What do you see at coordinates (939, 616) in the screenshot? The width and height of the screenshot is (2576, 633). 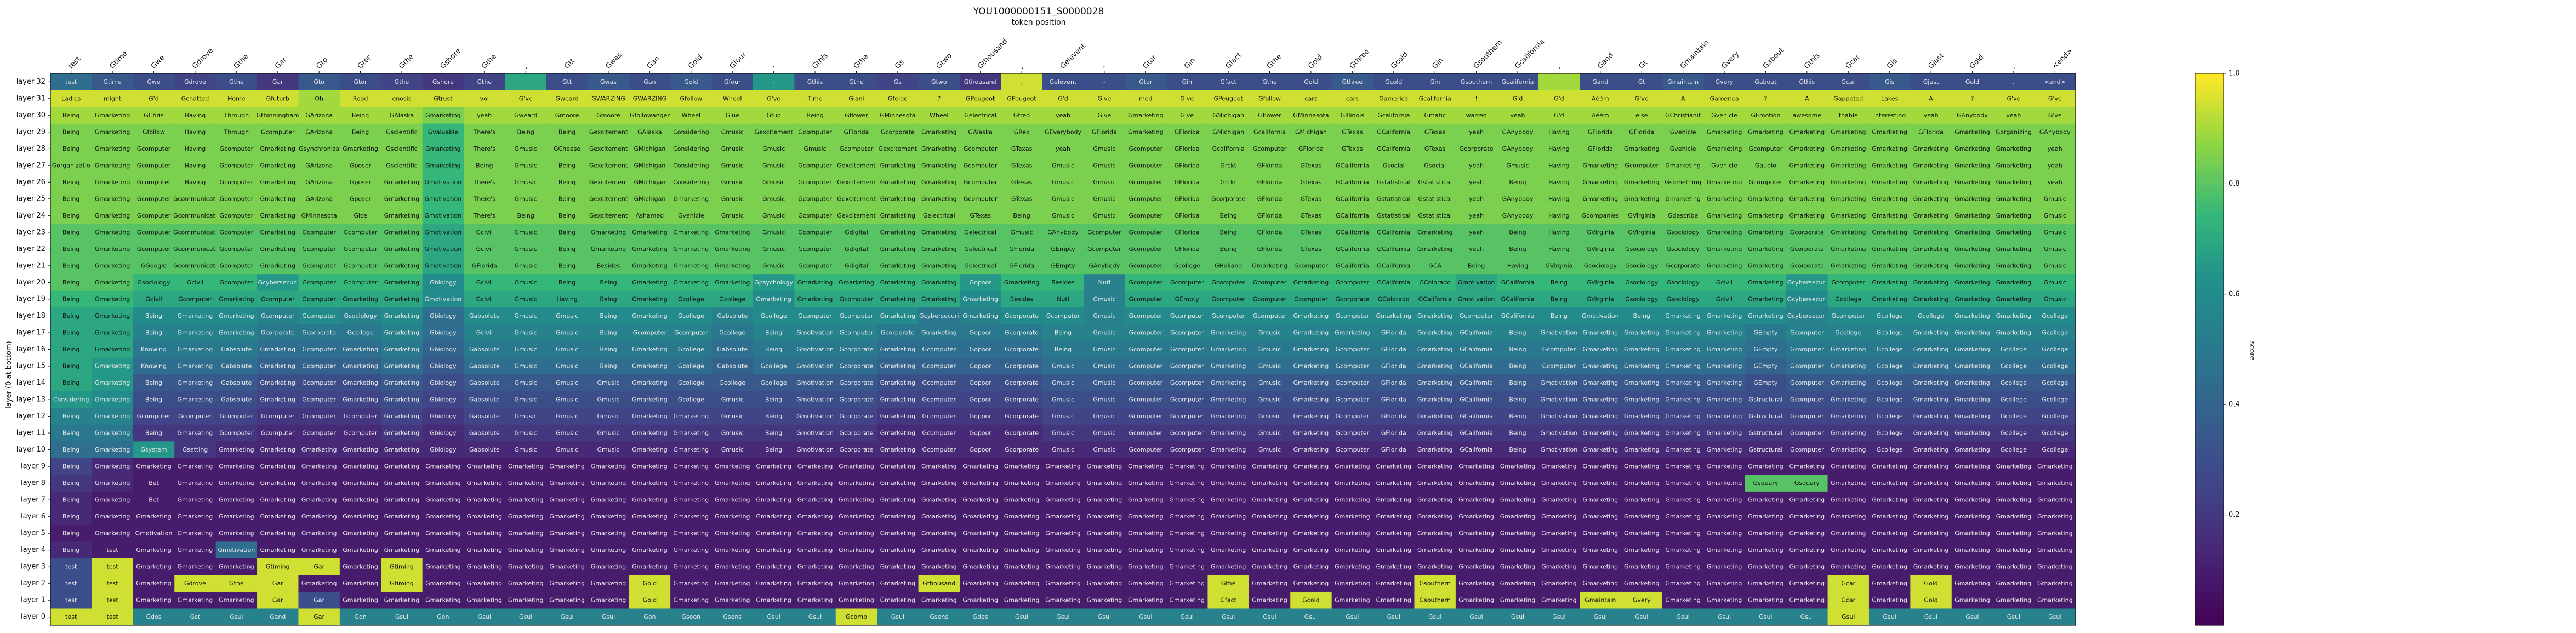 I see `cell-label: Gsens` at bounding box center [939, 616].